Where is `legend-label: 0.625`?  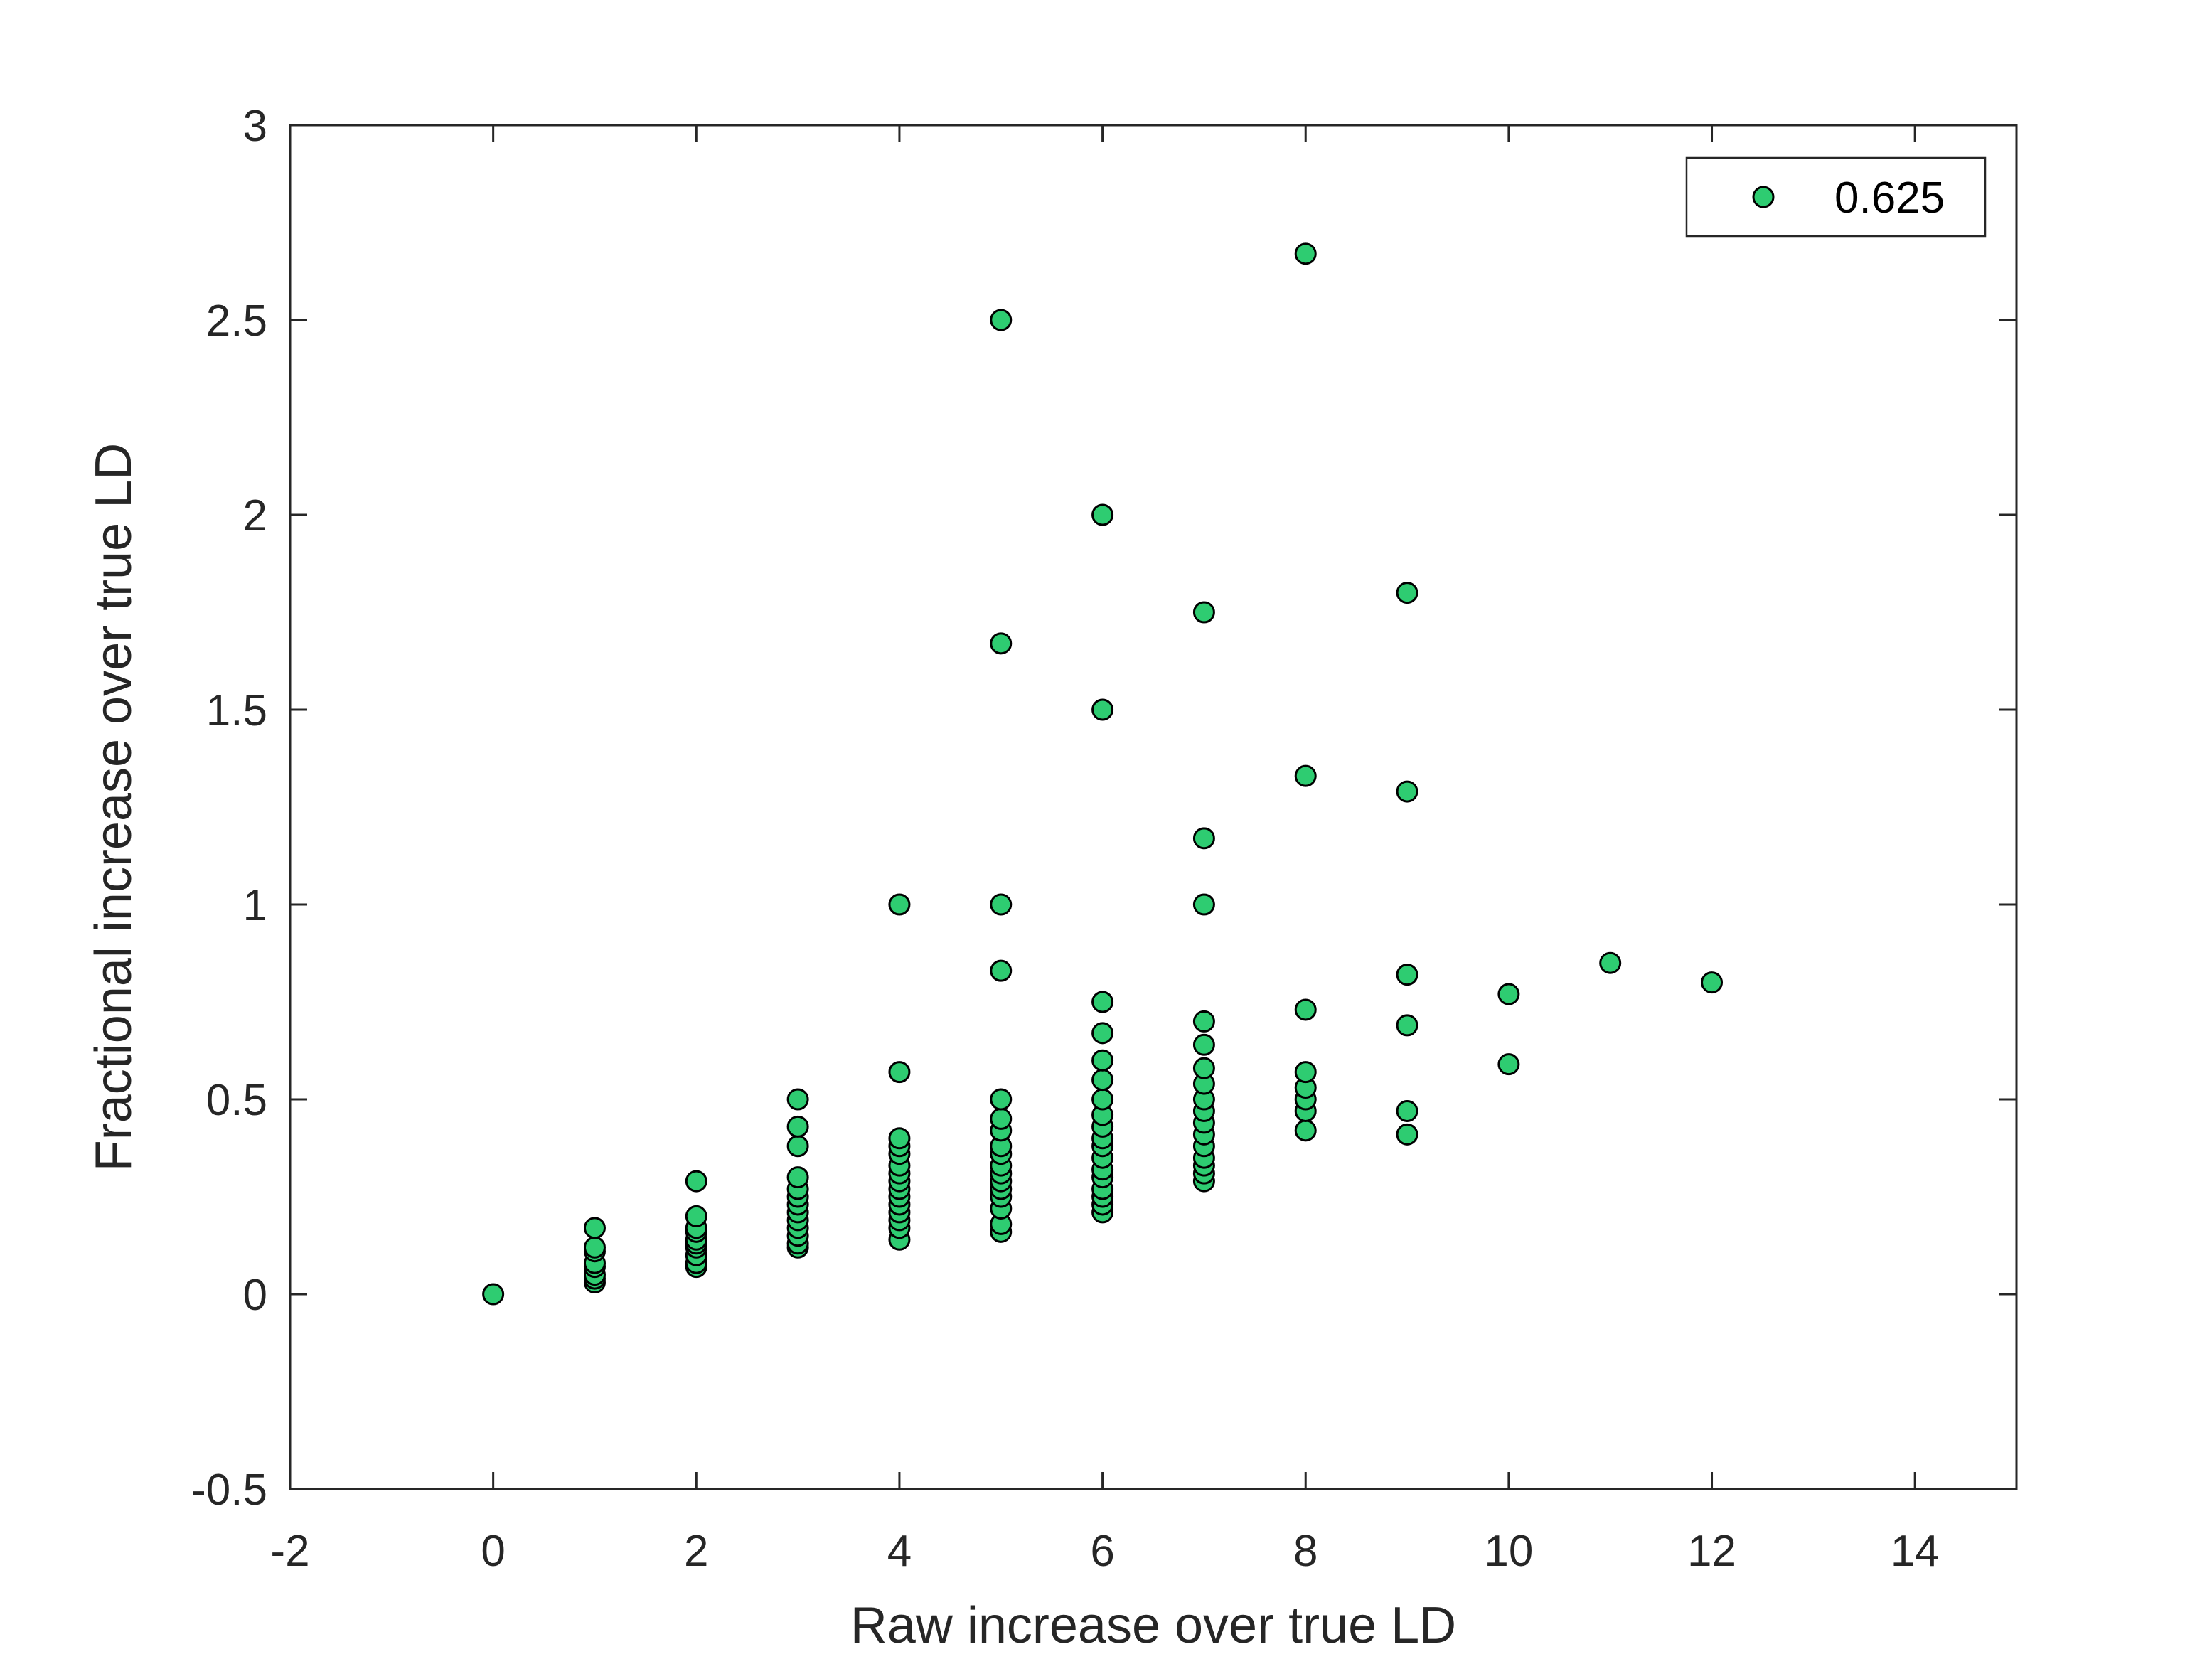 legend-label: 0.625 is located at coordinates (1889, 198).